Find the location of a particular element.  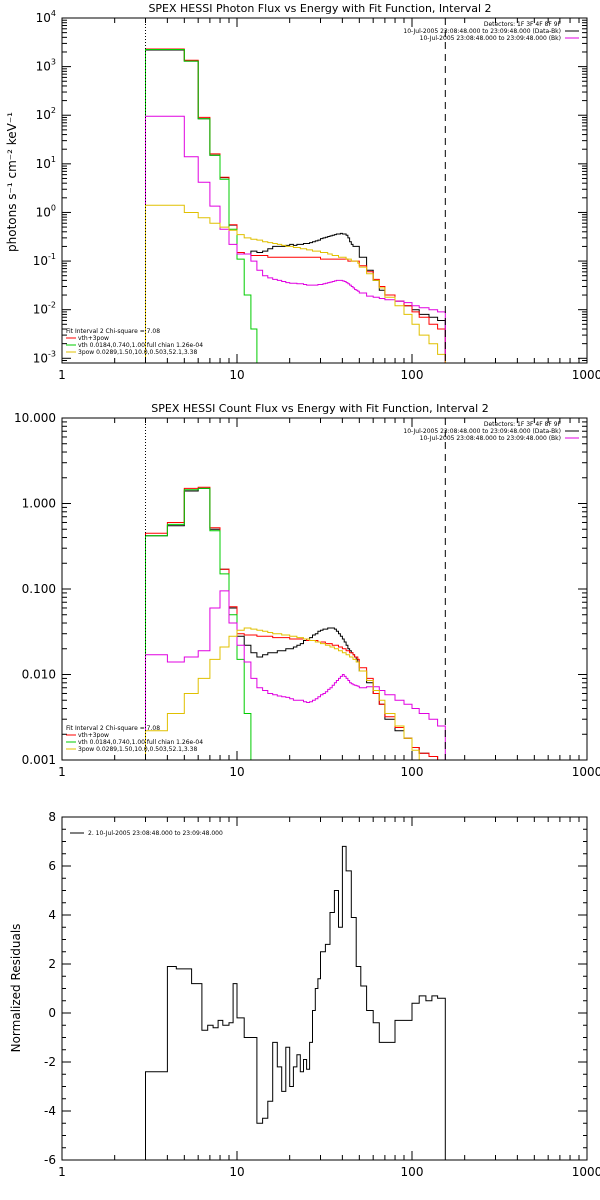

photon-series-1-line is located at coordinates (295, 205).